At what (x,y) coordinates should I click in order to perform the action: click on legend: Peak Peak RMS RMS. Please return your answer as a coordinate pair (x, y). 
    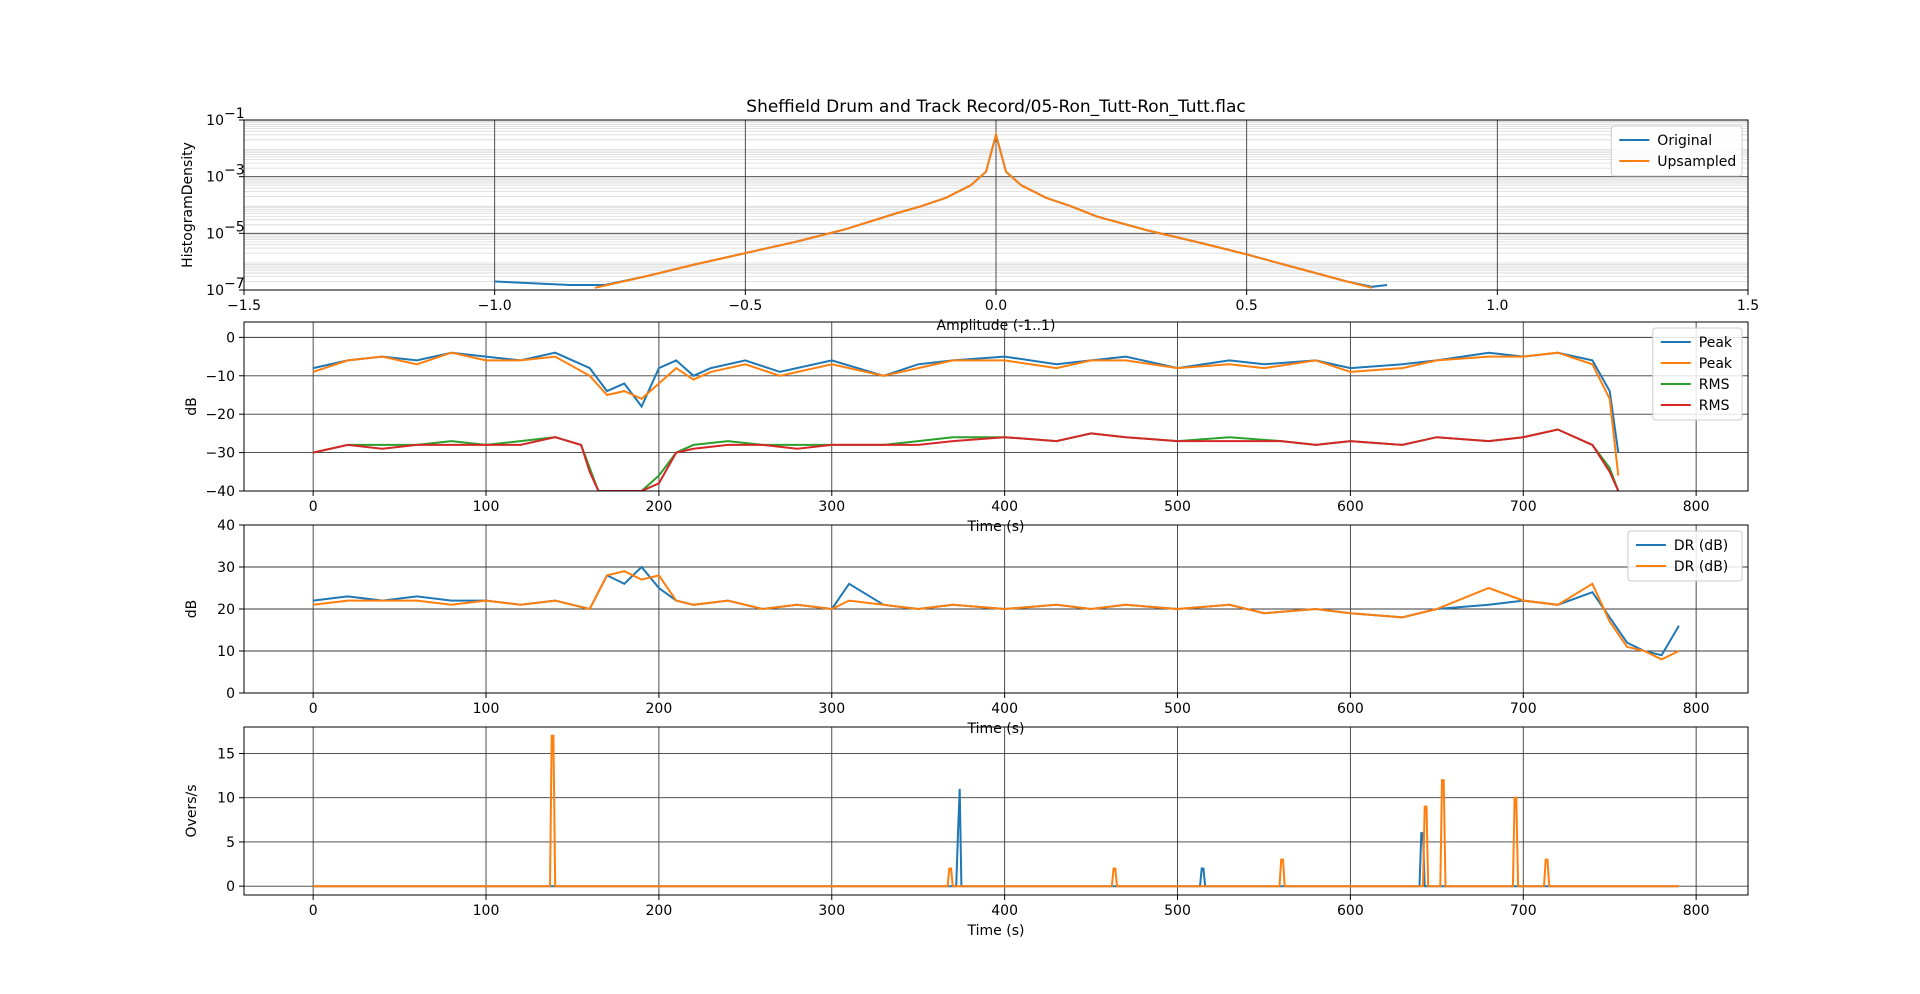
    Looking at the image, I should click on (1697, 374).